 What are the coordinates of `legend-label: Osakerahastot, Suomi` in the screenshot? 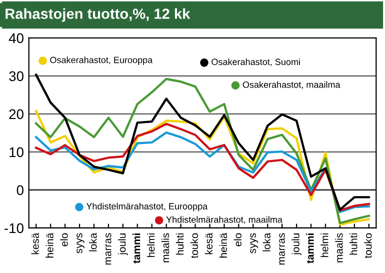 It's located at (256, 62).